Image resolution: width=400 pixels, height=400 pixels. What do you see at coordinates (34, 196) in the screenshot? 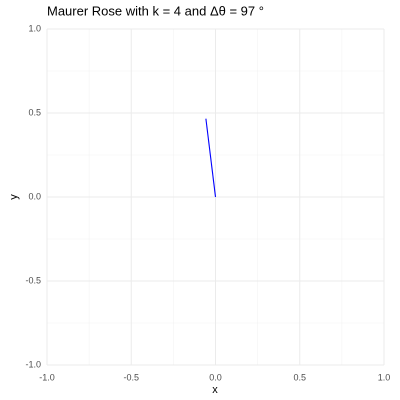
I see `y-tick-label: 0.0` at bounding box center [34, 196].